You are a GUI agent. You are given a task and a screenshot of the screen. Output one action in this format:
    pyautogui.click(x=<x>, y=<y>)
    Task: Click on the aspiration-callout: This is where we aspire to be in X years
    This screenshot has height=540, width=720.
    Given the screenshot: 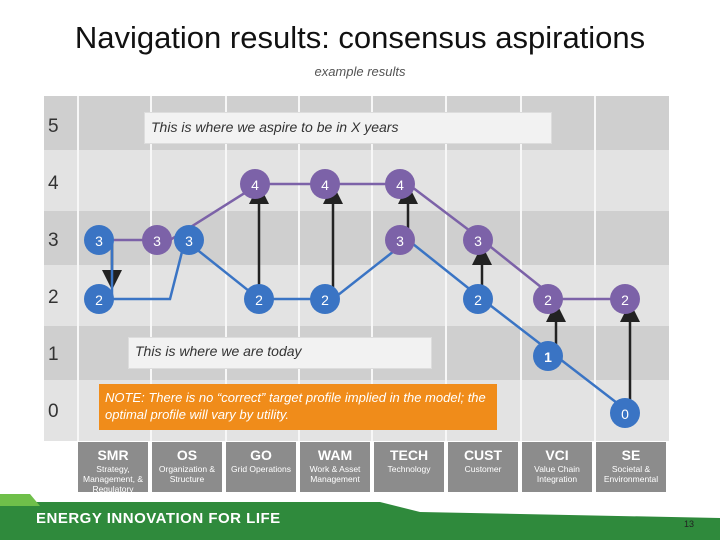 What is the action you would take?
    pyautogui.click(x=348, y=128)
    